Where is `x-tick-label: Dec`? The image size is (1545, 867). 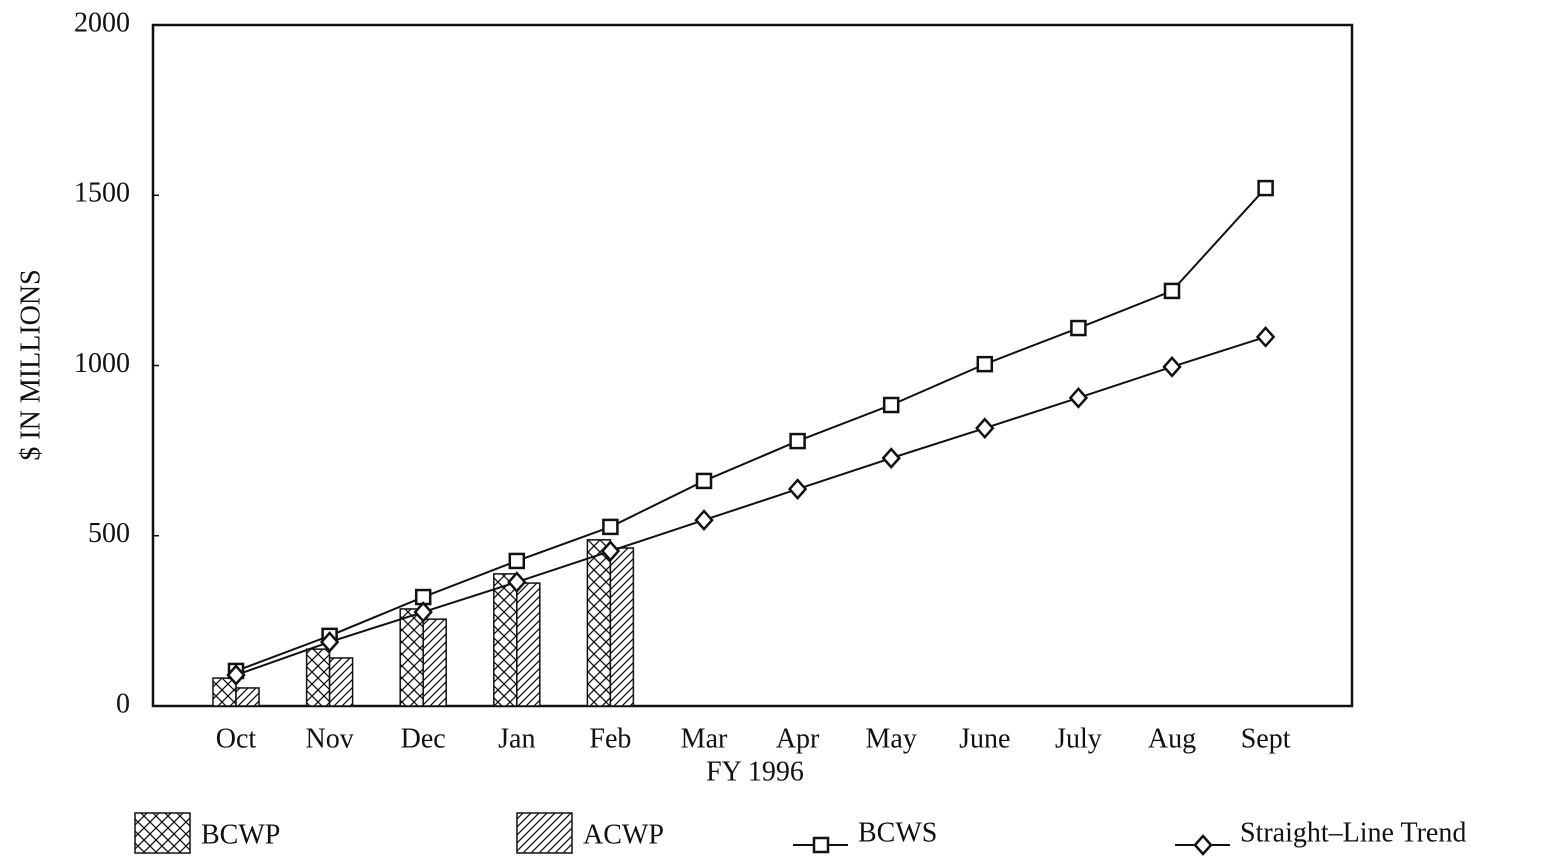 x-tick-label: Dec is located at coordinates (423, 738).